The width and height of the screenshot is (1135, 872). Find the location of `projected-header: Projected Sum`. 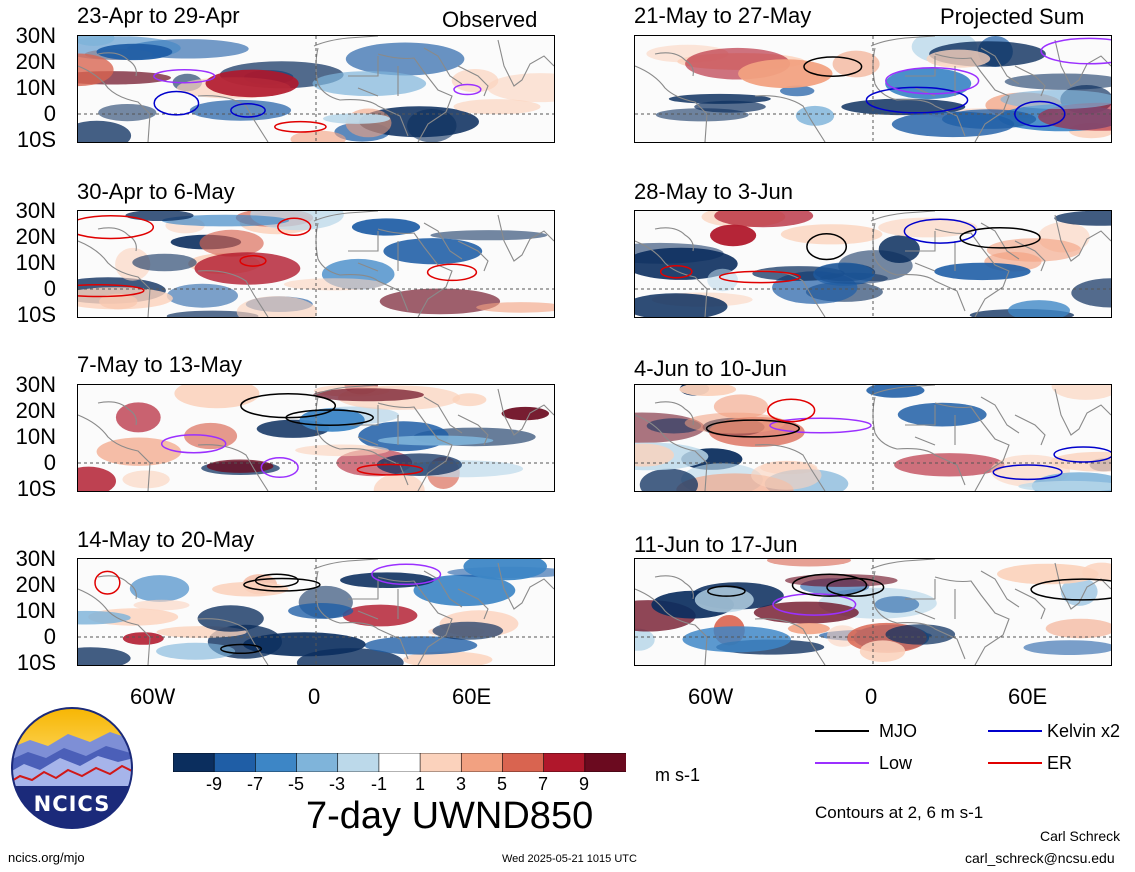

projected-header: Projected Sum is located at coordinates (1012, 16).